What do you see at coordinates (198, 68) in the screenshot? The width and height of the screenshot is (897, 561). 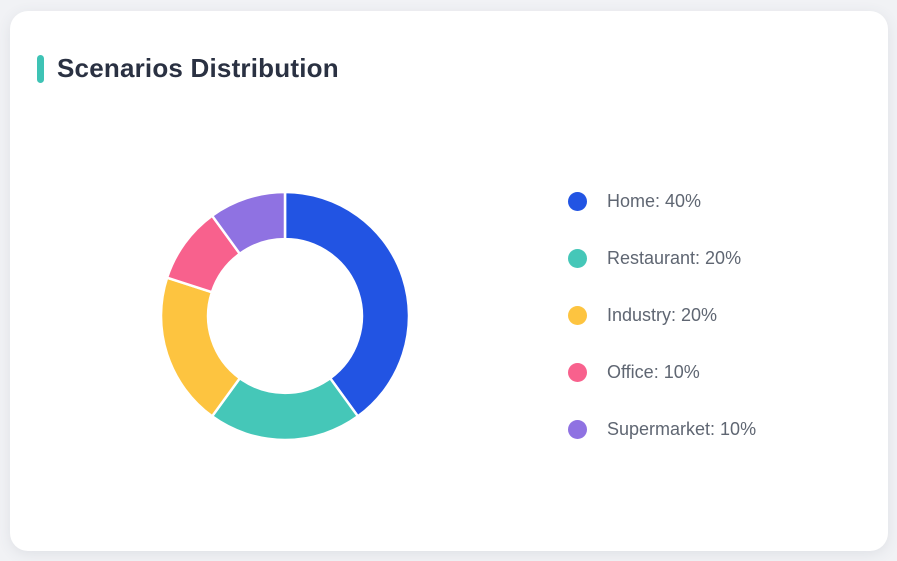 I see `page-title: Scenarios Distribution` at bounding box center [198, 68].